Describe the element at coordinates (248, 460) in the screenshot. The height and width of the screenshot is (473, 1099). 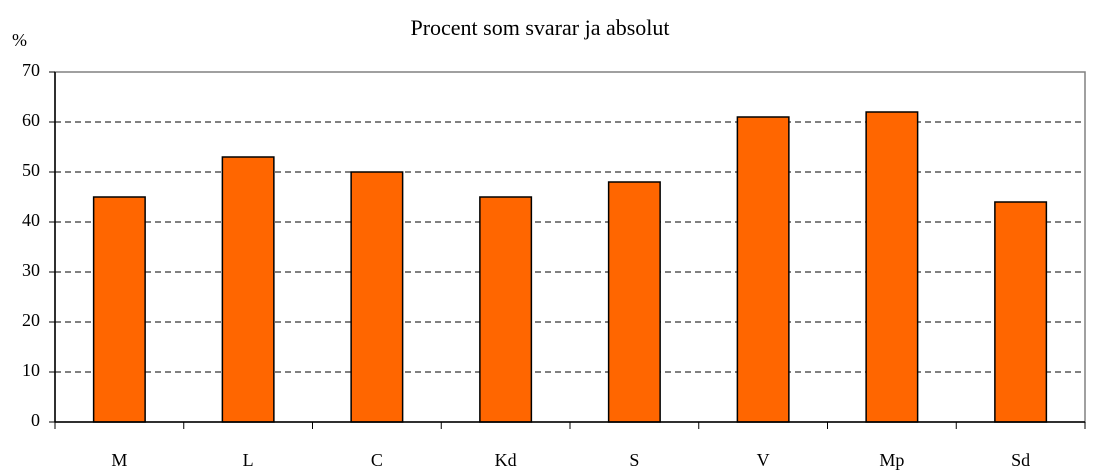
I see `x-tick-label: L` at that location.